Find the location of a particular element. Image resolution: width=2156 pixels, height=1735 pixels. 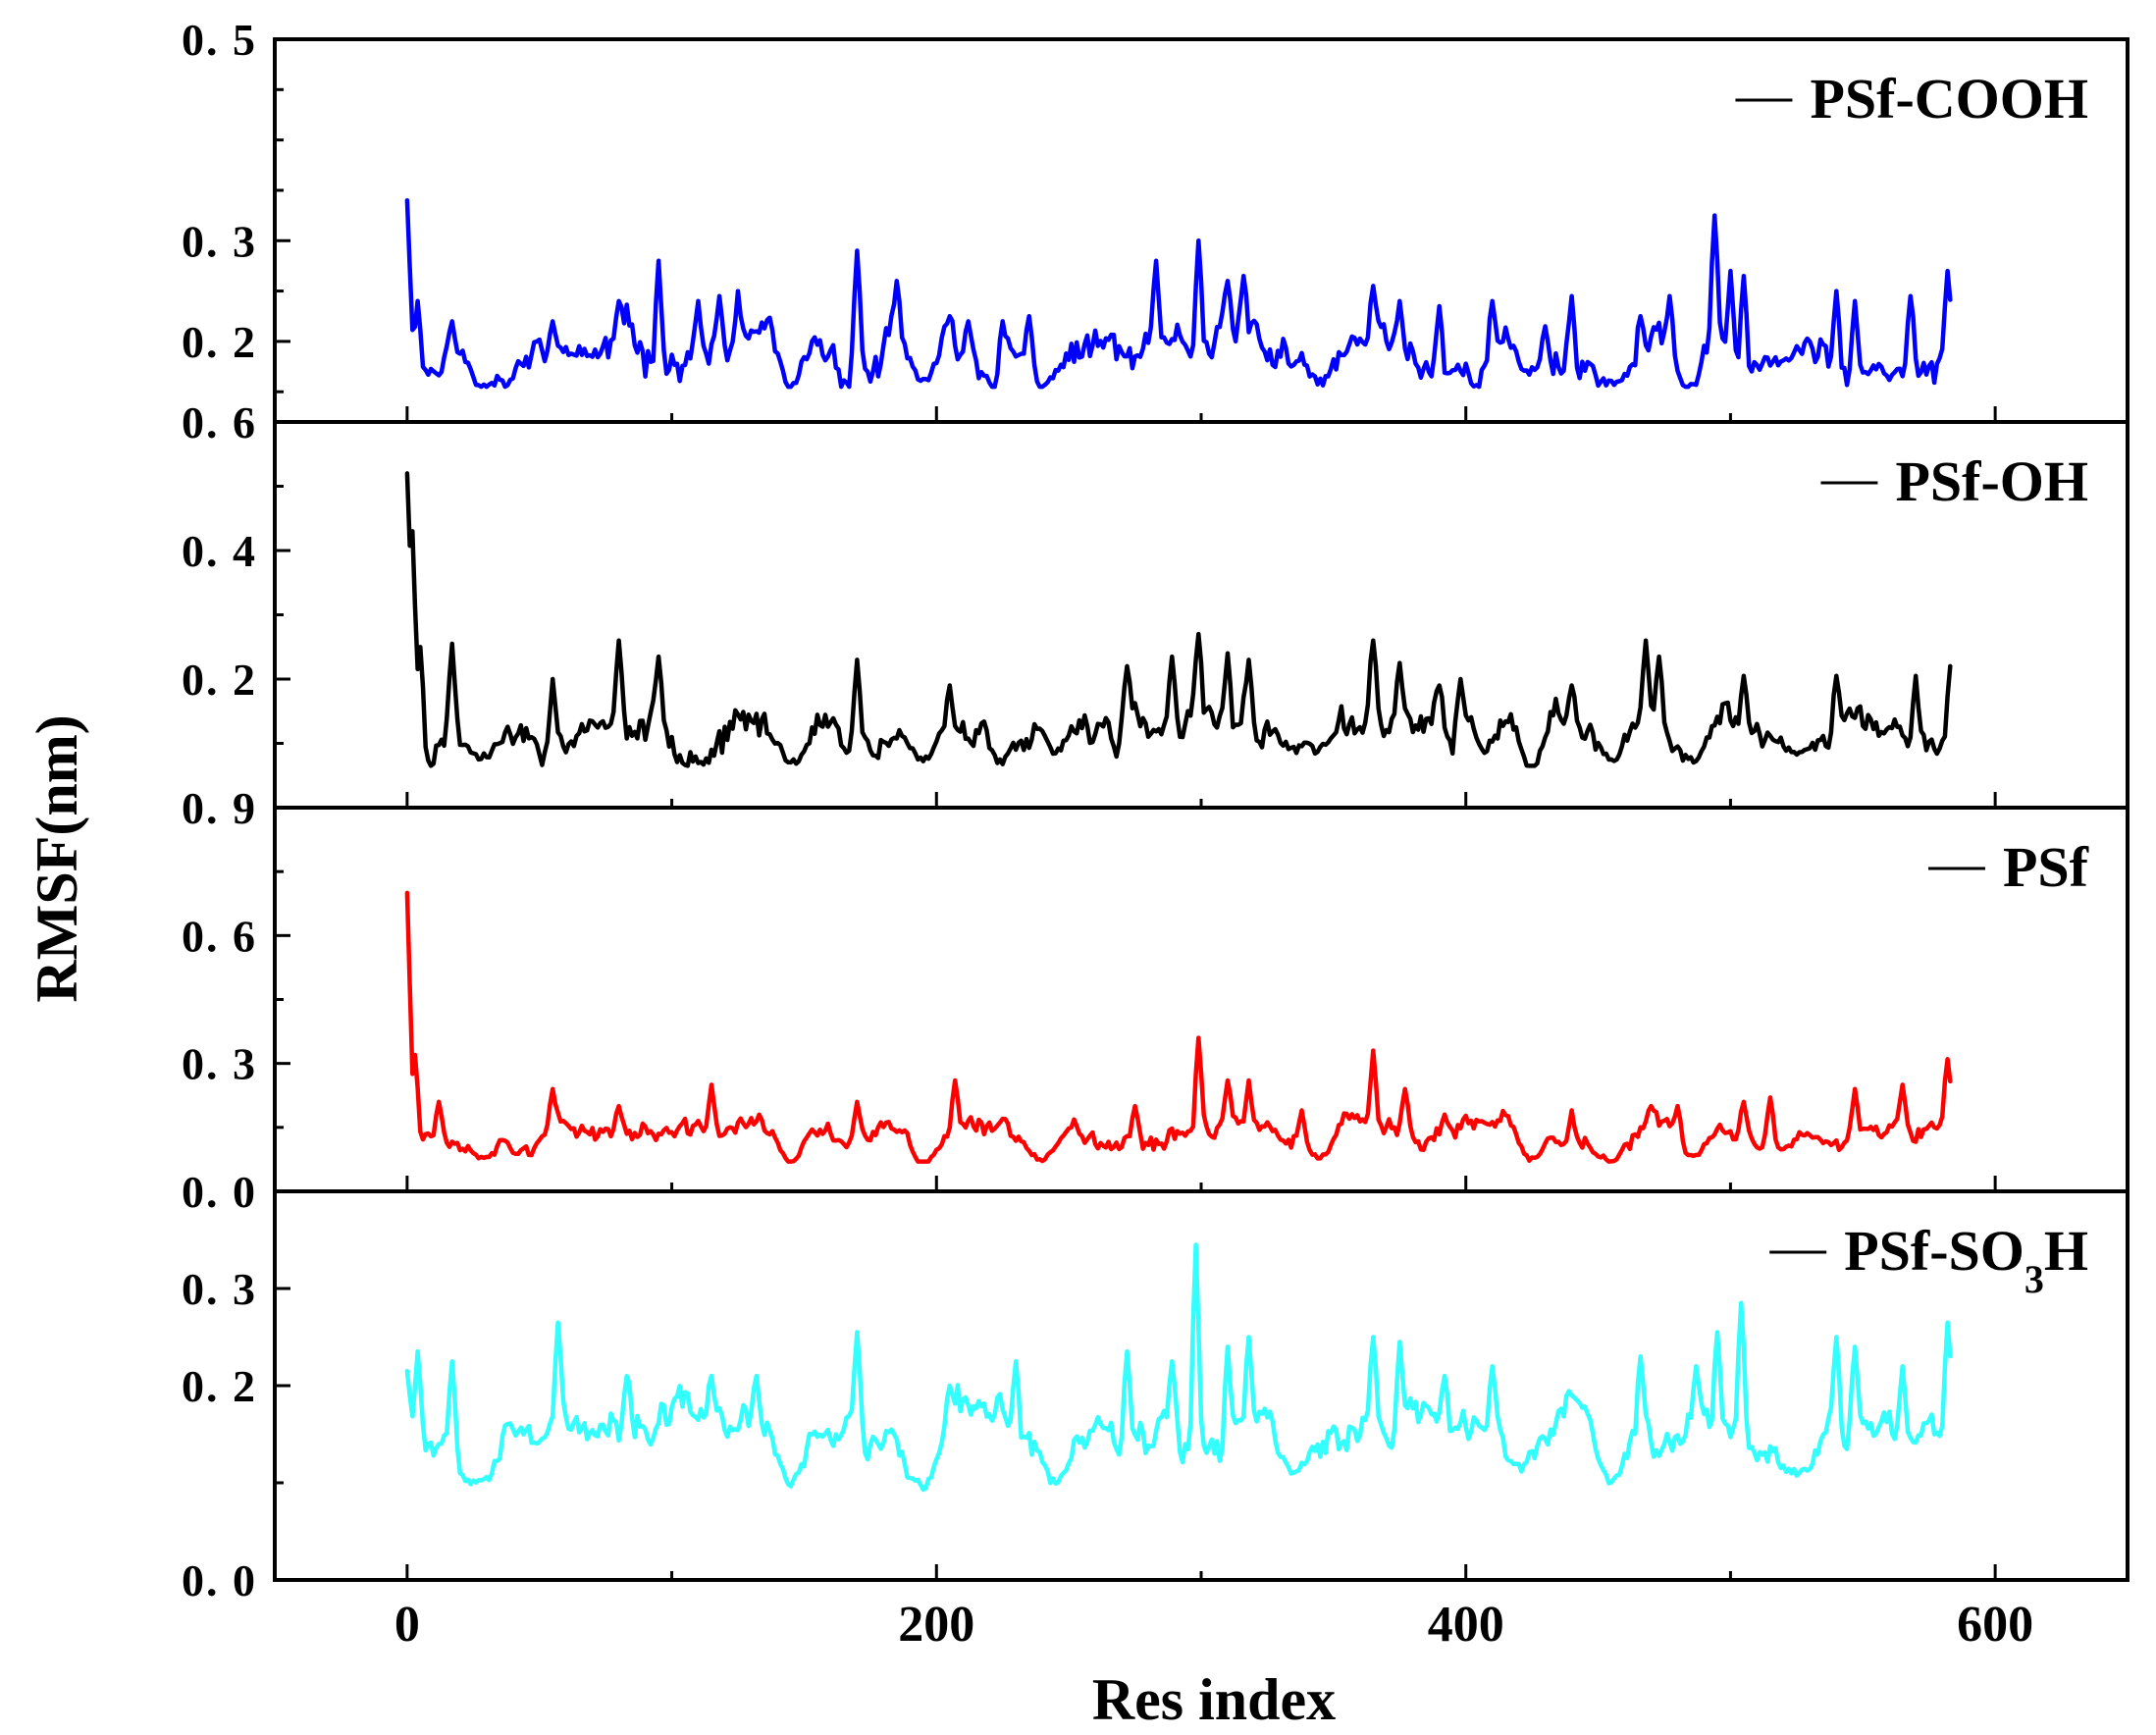

y-tick-label: 0. 9 is located at coordinates (219, 808).